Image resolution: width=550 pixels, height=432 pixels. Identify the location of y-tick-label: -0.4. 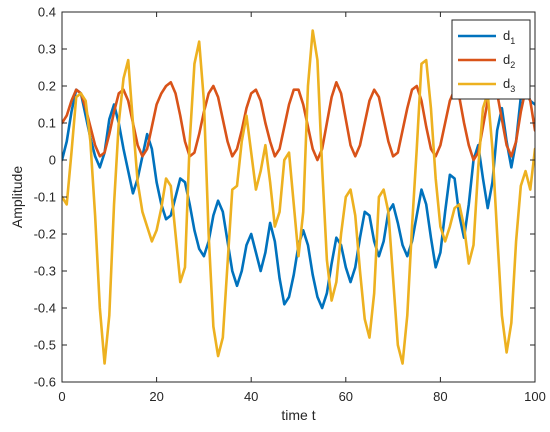
(45, 308).